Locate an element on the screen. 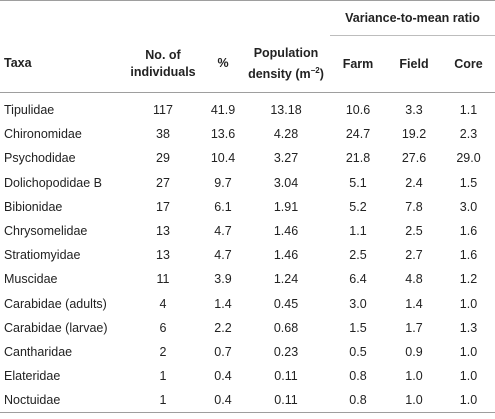  cell-density: 0.68 is located at coordinates (286, 327).